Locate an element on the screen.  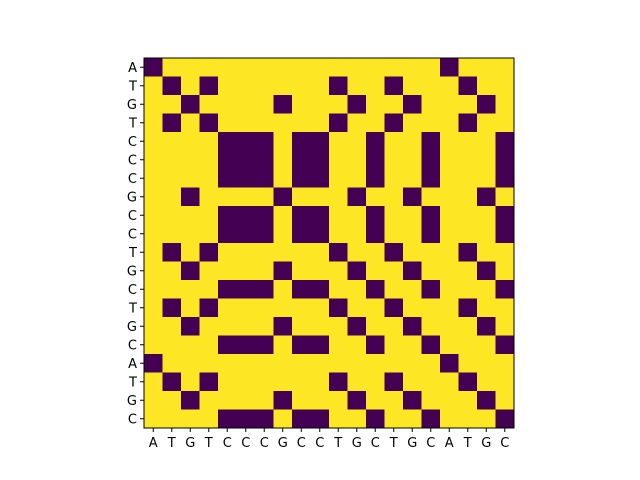
y-tick-label: T is located at coordinates (132, 86).